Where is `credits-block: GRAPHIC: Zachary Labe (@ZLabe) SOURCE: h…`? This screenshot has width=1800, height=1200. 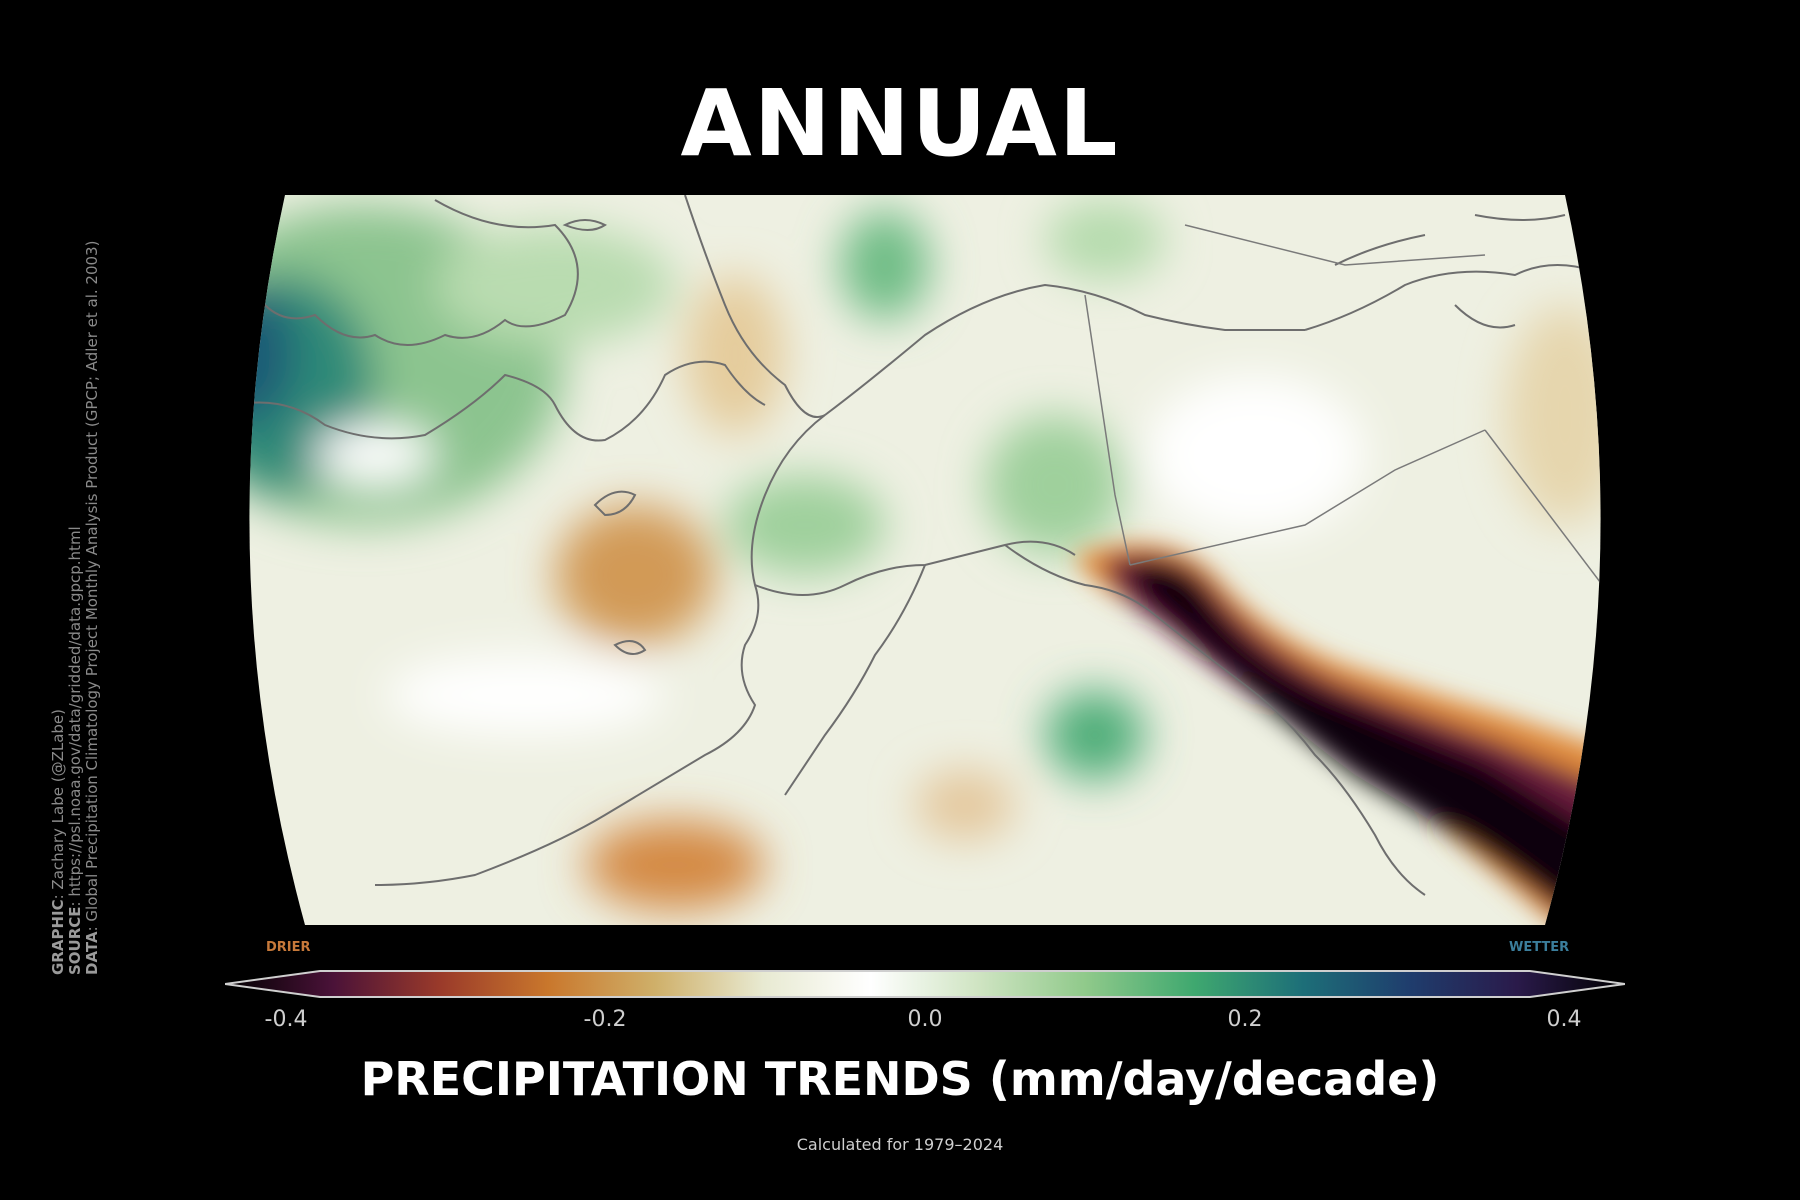
credits-block: GRAPHIC: Zachary Labe (@ZLabe) SOURCE: h… is located at coordinates (77, 525).